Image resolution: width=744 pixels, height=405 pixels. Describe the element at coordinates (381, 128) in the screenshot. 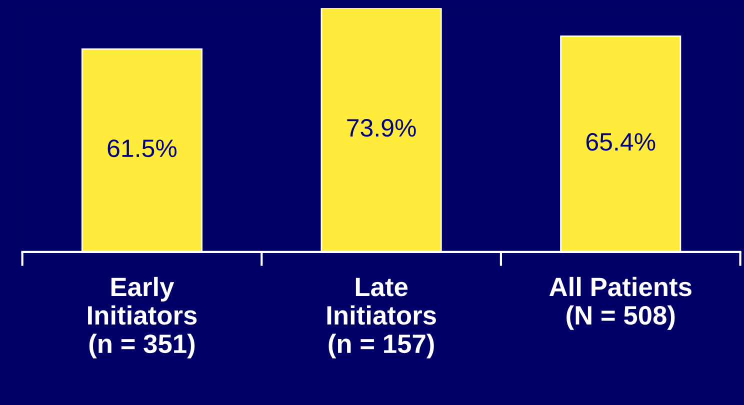

I see `data-label: 73.9%` at that location.